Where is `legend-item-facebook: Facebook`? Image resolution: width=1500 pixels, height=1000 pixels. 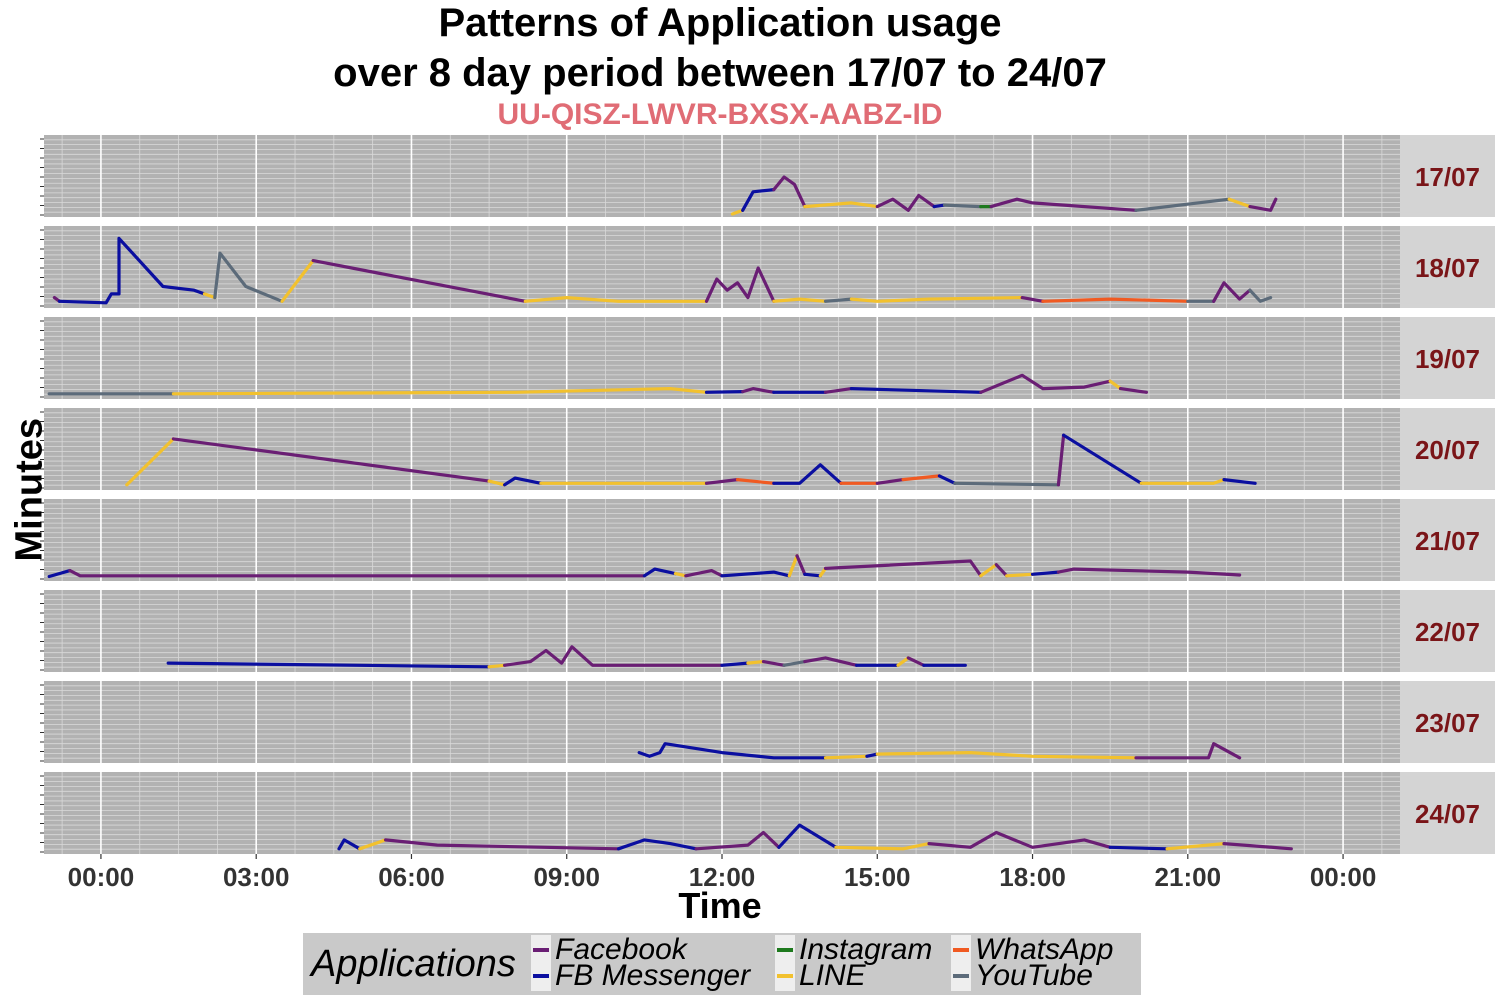 legend-item-facebook: Facebook is located at coordinates (609, 950).